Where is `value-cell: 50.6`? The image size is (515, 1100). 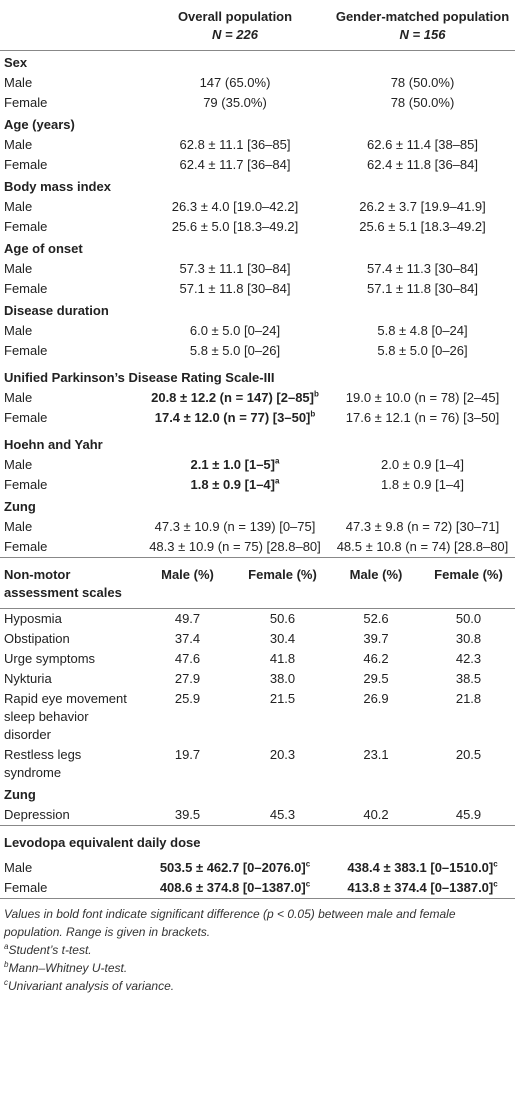 value-cell: 50.6 is located at coordinates (282, 618).